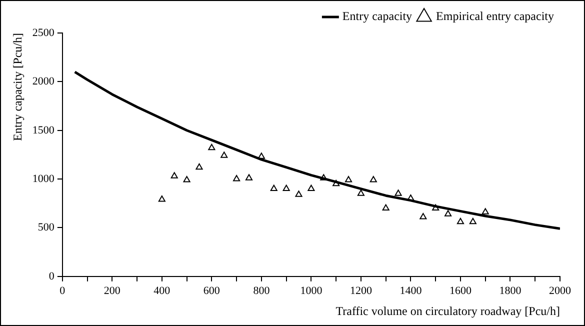 Image resolution: width=585 pixels, height=326 pixels. I want to click on y-tick-label: 2500, so click(43, 32).